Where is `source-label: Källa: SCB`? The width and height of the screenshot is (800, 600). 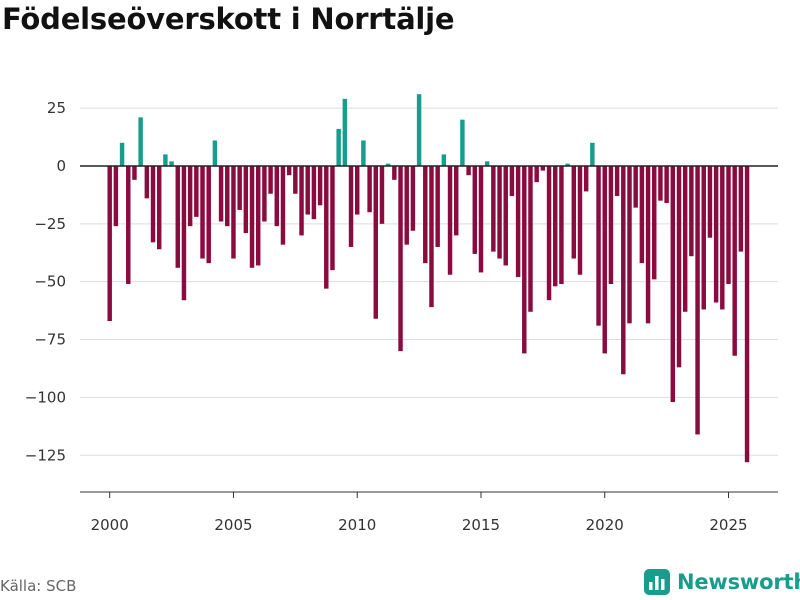
source-label: Källa: SCB is located at coordinates (38, 586).